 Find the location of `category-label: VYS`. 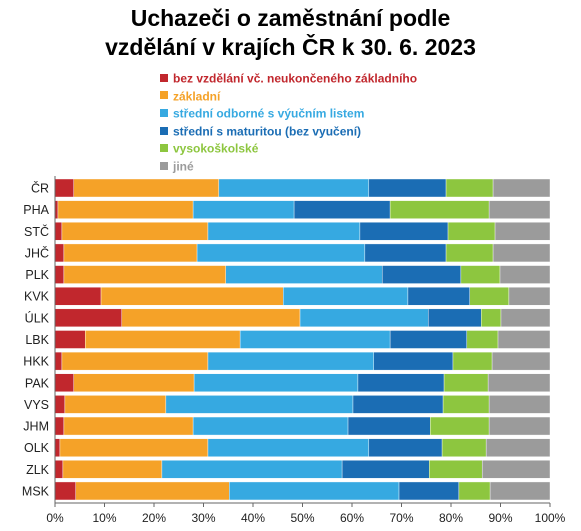

category-label: VYS is located at coordinates (36, 405).